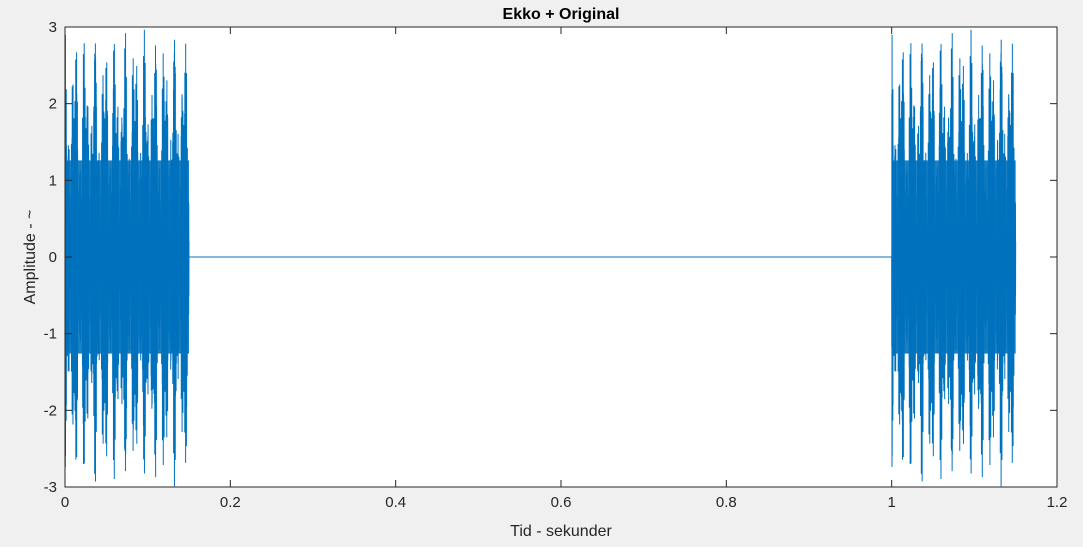 This screenshot has width=1083, height=547. Describe the element at coordinates (50, 487) in the screenshot. I see `y-tick-label: -3` at that location.